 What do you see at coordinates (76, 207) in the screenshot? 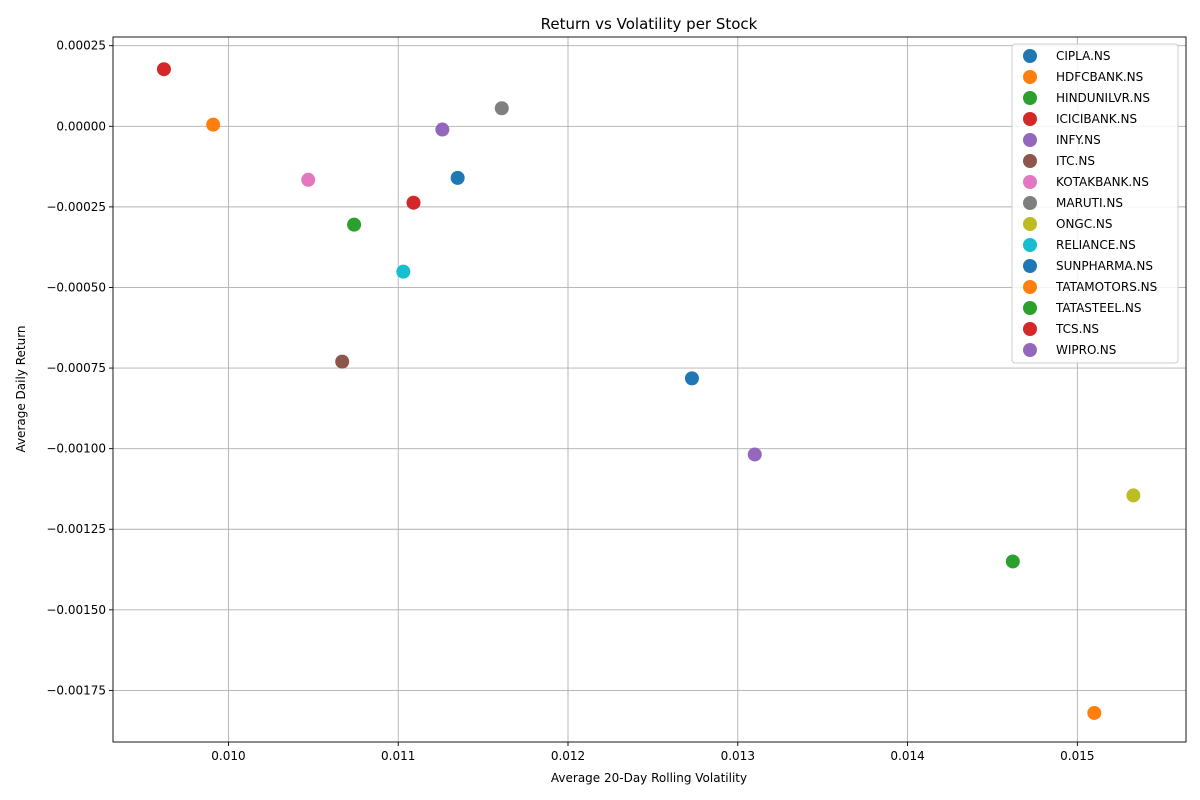
I see `y-tick-label: −0.00025` at bounding box center [76, 207].